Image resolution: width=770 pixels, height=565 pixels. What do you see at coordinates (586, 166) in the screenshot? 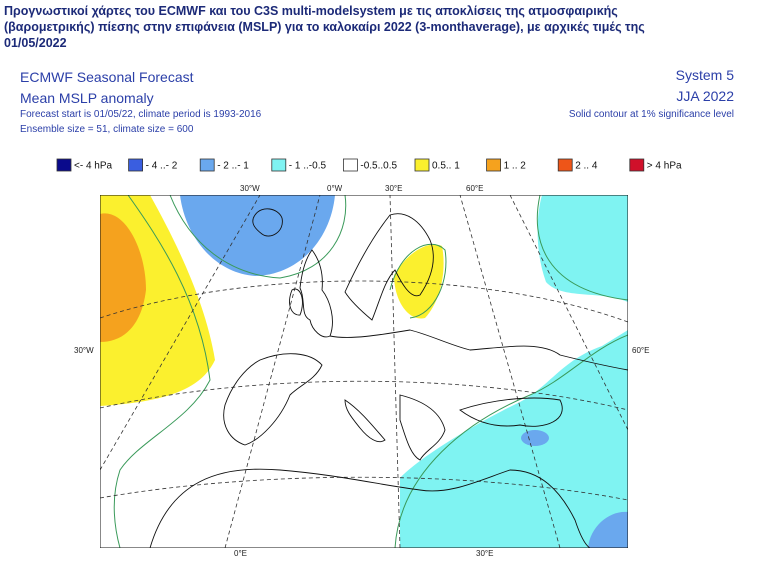
I see `legend-label: 2 .. 4` at bounding box center [586, 166].